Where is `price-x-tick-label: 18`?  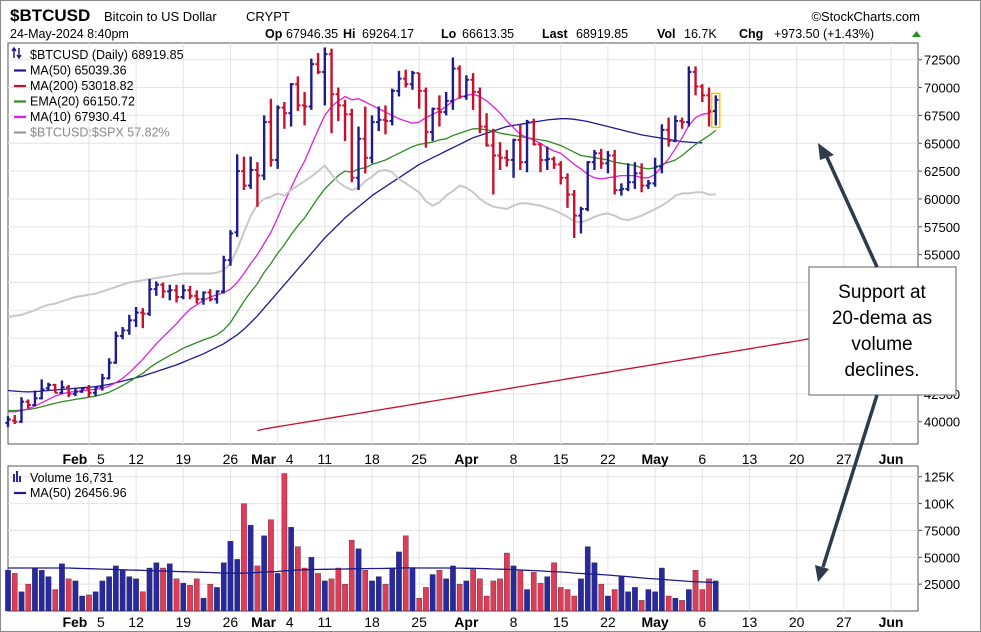
price-x-tick-label: 18 is located at coordinates (372, 459).